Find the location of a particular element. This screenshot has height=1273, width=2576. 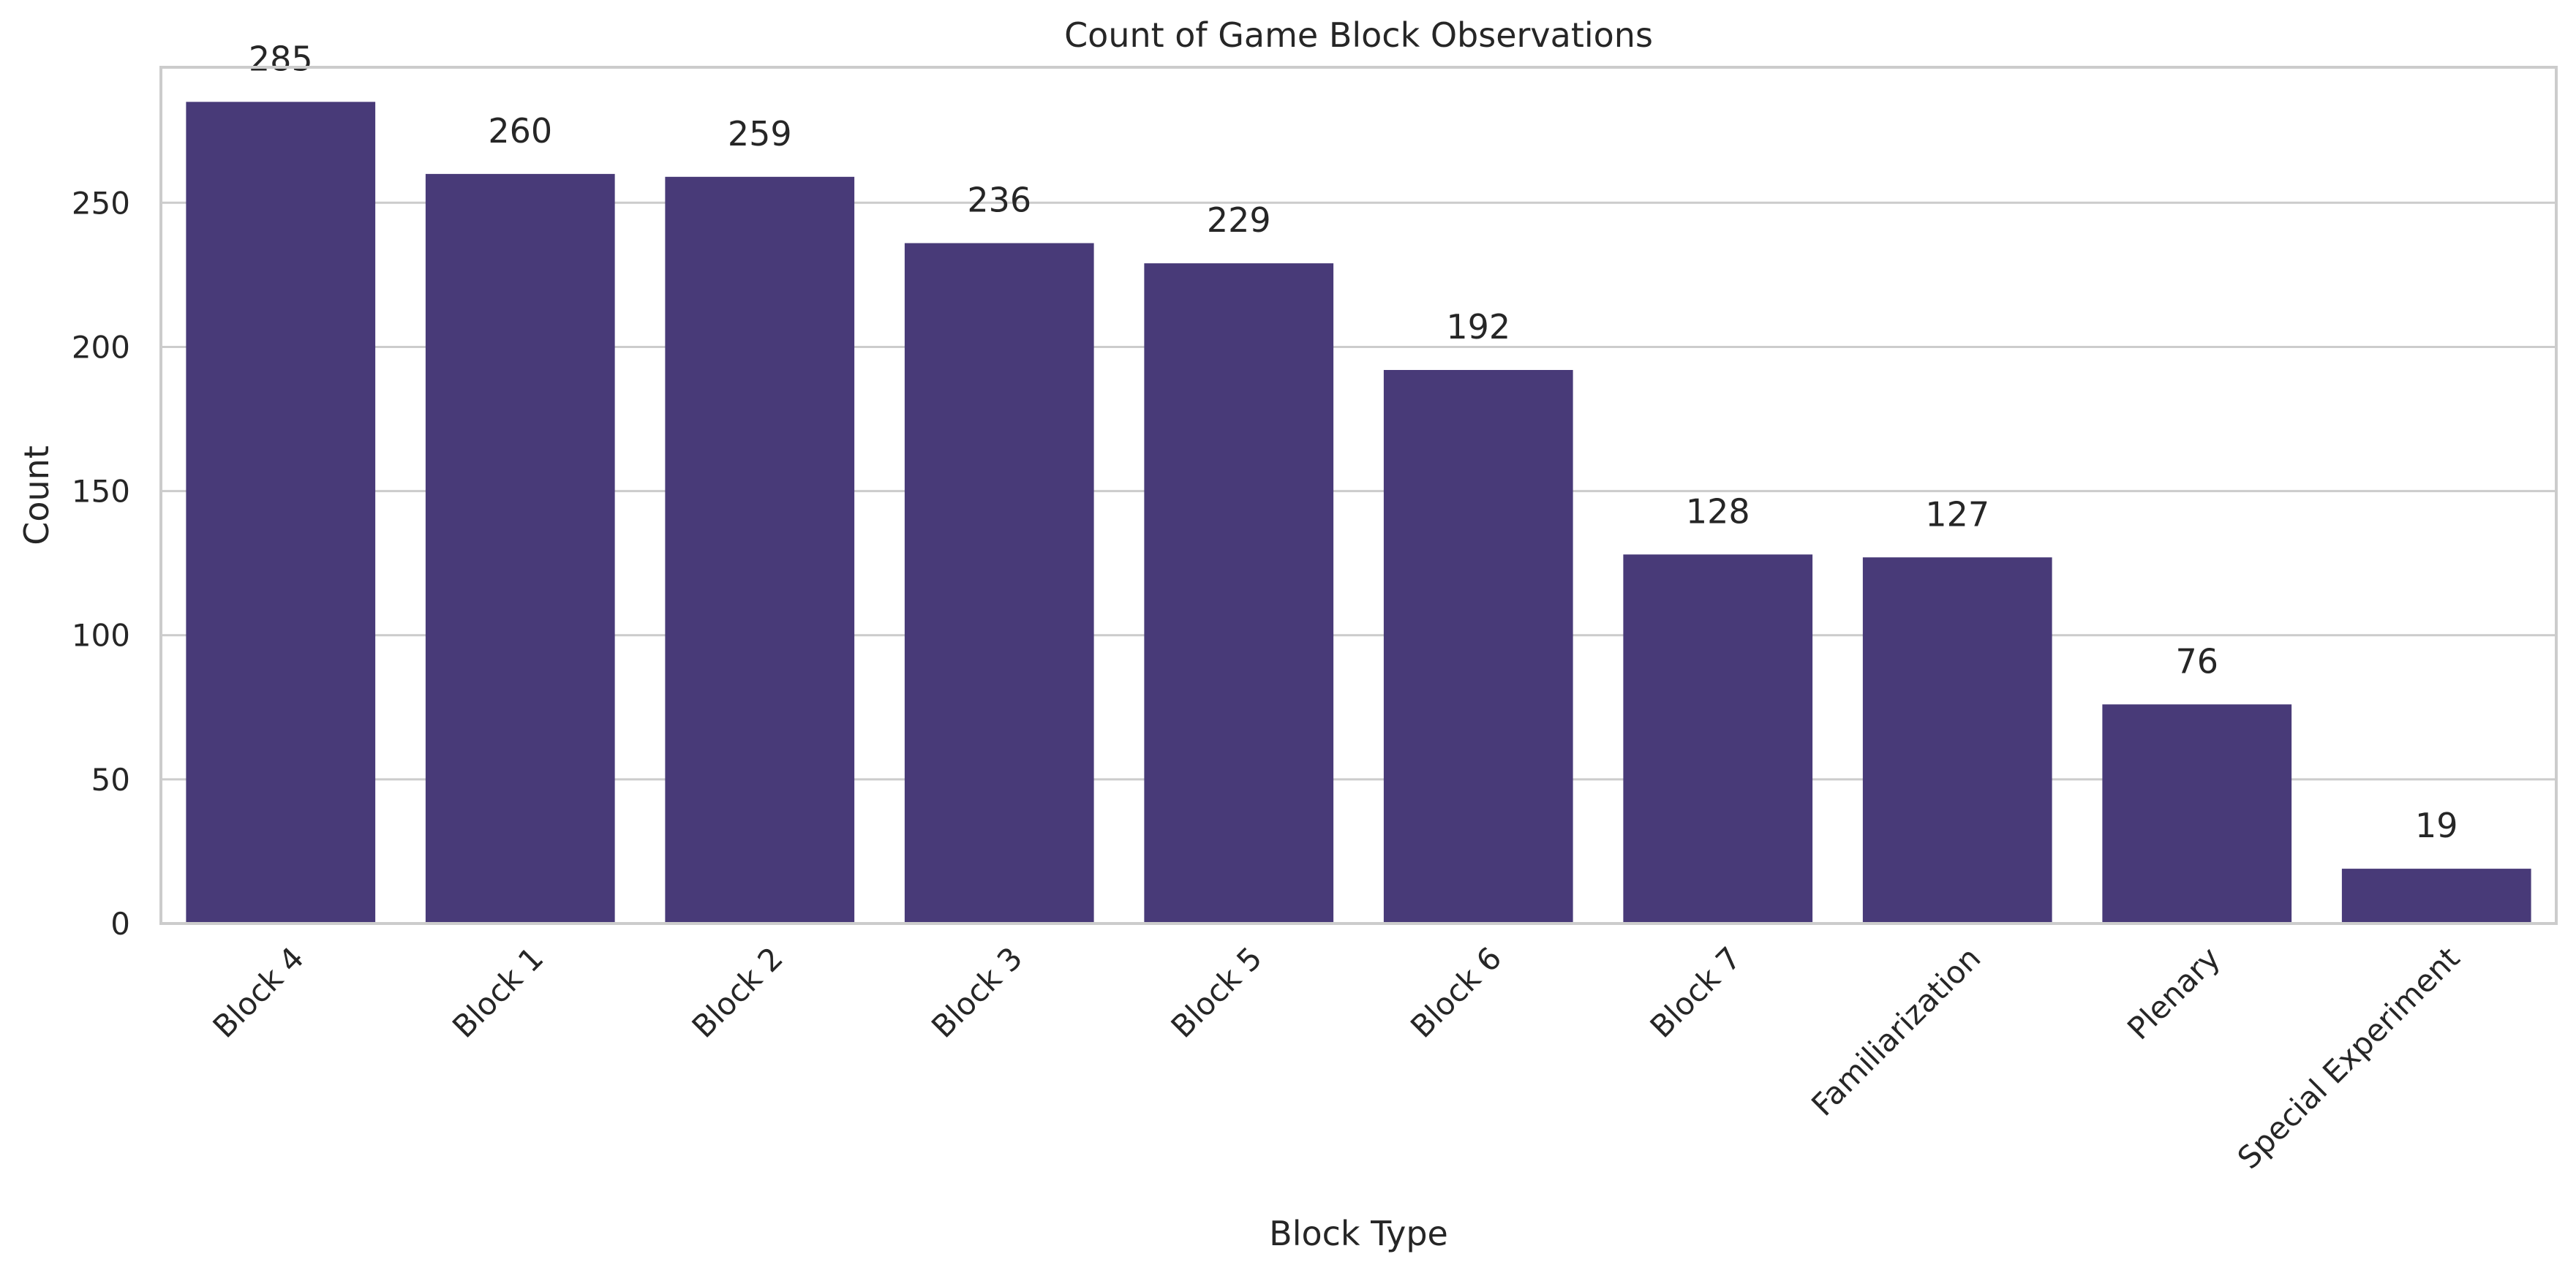

x-axis-label: Block Type is located at coordinates (1358, 1233).